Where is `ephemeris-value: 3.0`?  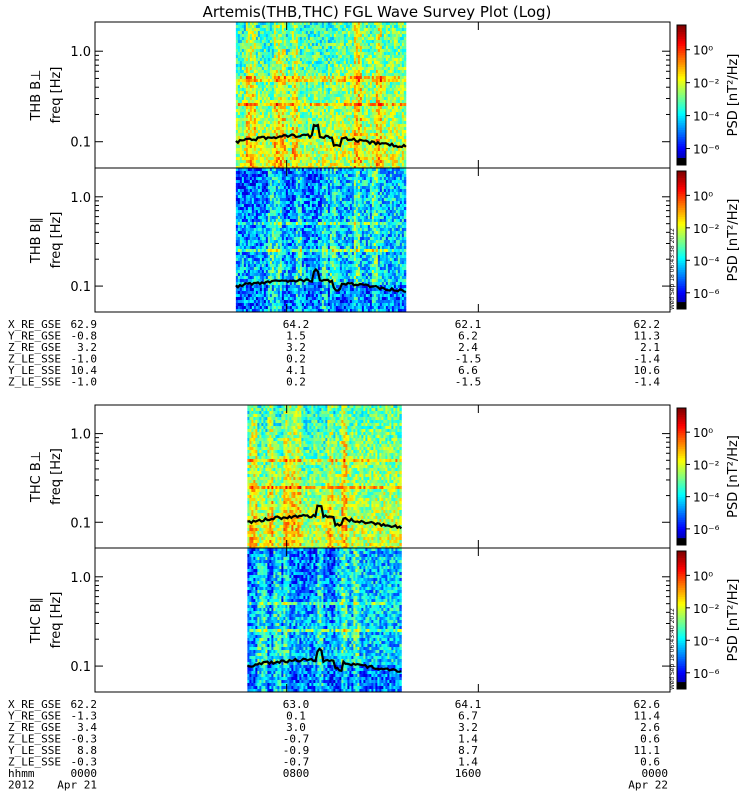
ephemeris-value: 3.0 is located at coordinates (296, 727).